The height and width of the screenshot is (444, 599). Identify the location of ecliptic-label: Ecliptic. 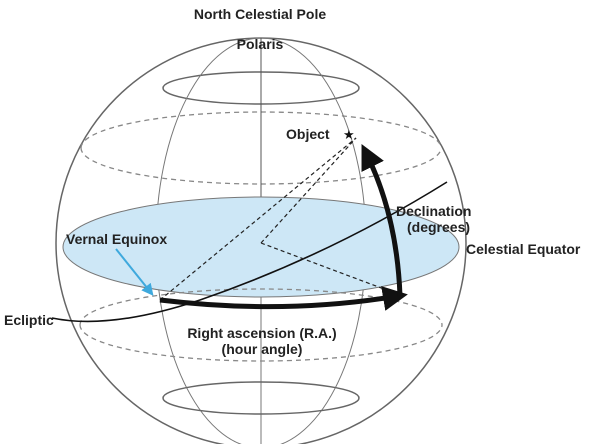
(29, 320).